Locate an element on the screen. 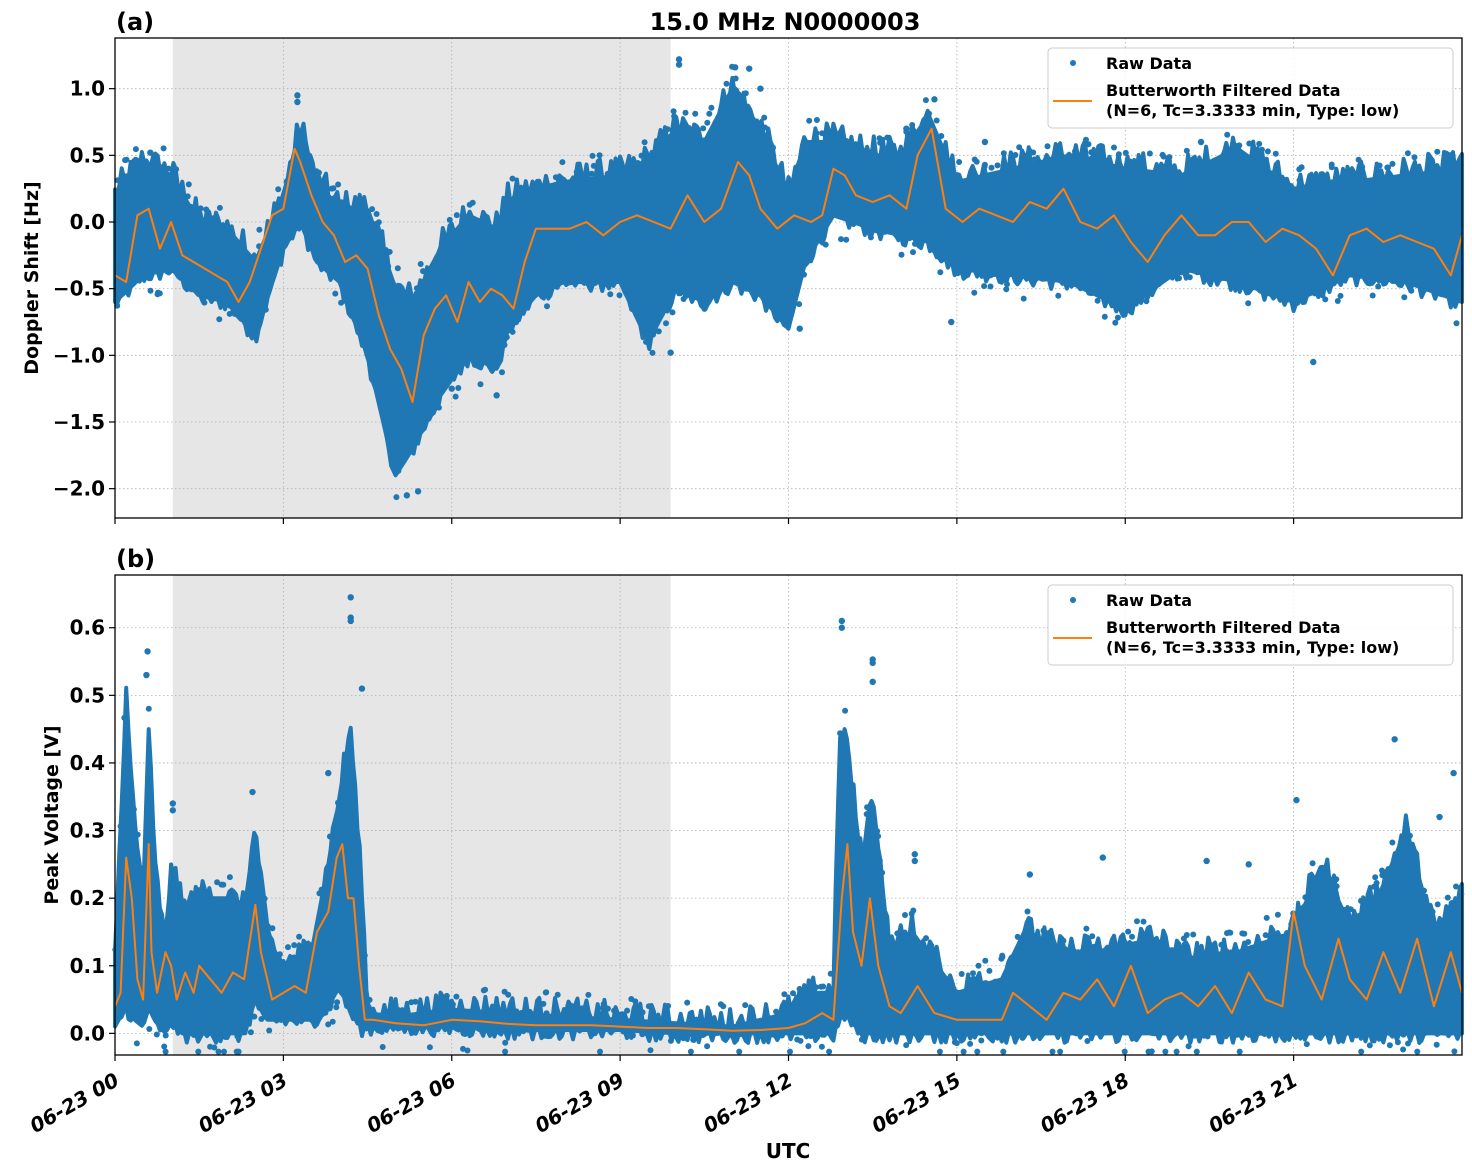 The image size is (1472, 1172). x-tick-label: 06-23 12 is located at coordinates (748, 1103).